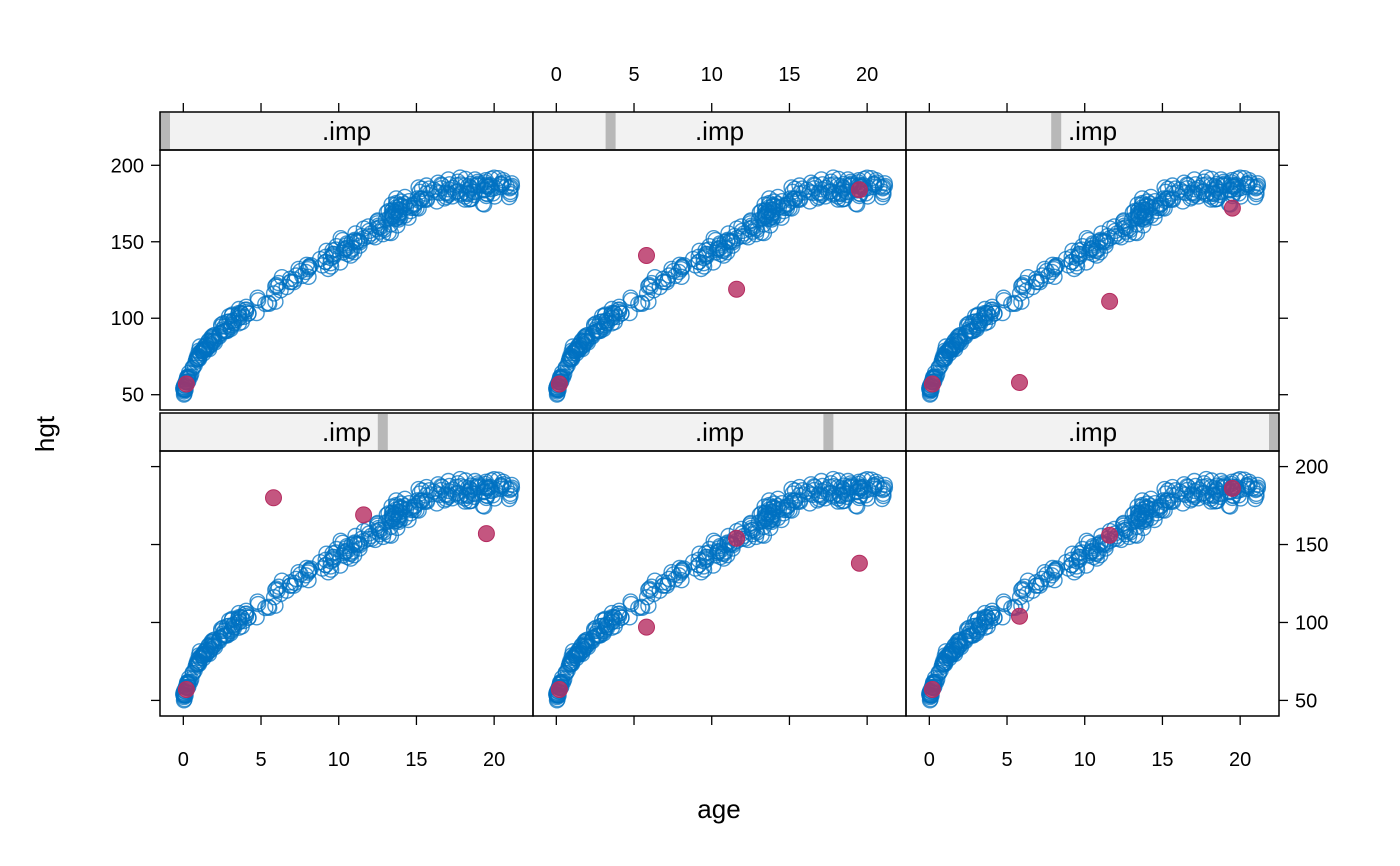 The height and width of the screenshot is (866, 1400). What do you see at coordinates (45, 433) in the screenshot?
I see `y-axis-title: hgt` at bounding box center [45, 433].